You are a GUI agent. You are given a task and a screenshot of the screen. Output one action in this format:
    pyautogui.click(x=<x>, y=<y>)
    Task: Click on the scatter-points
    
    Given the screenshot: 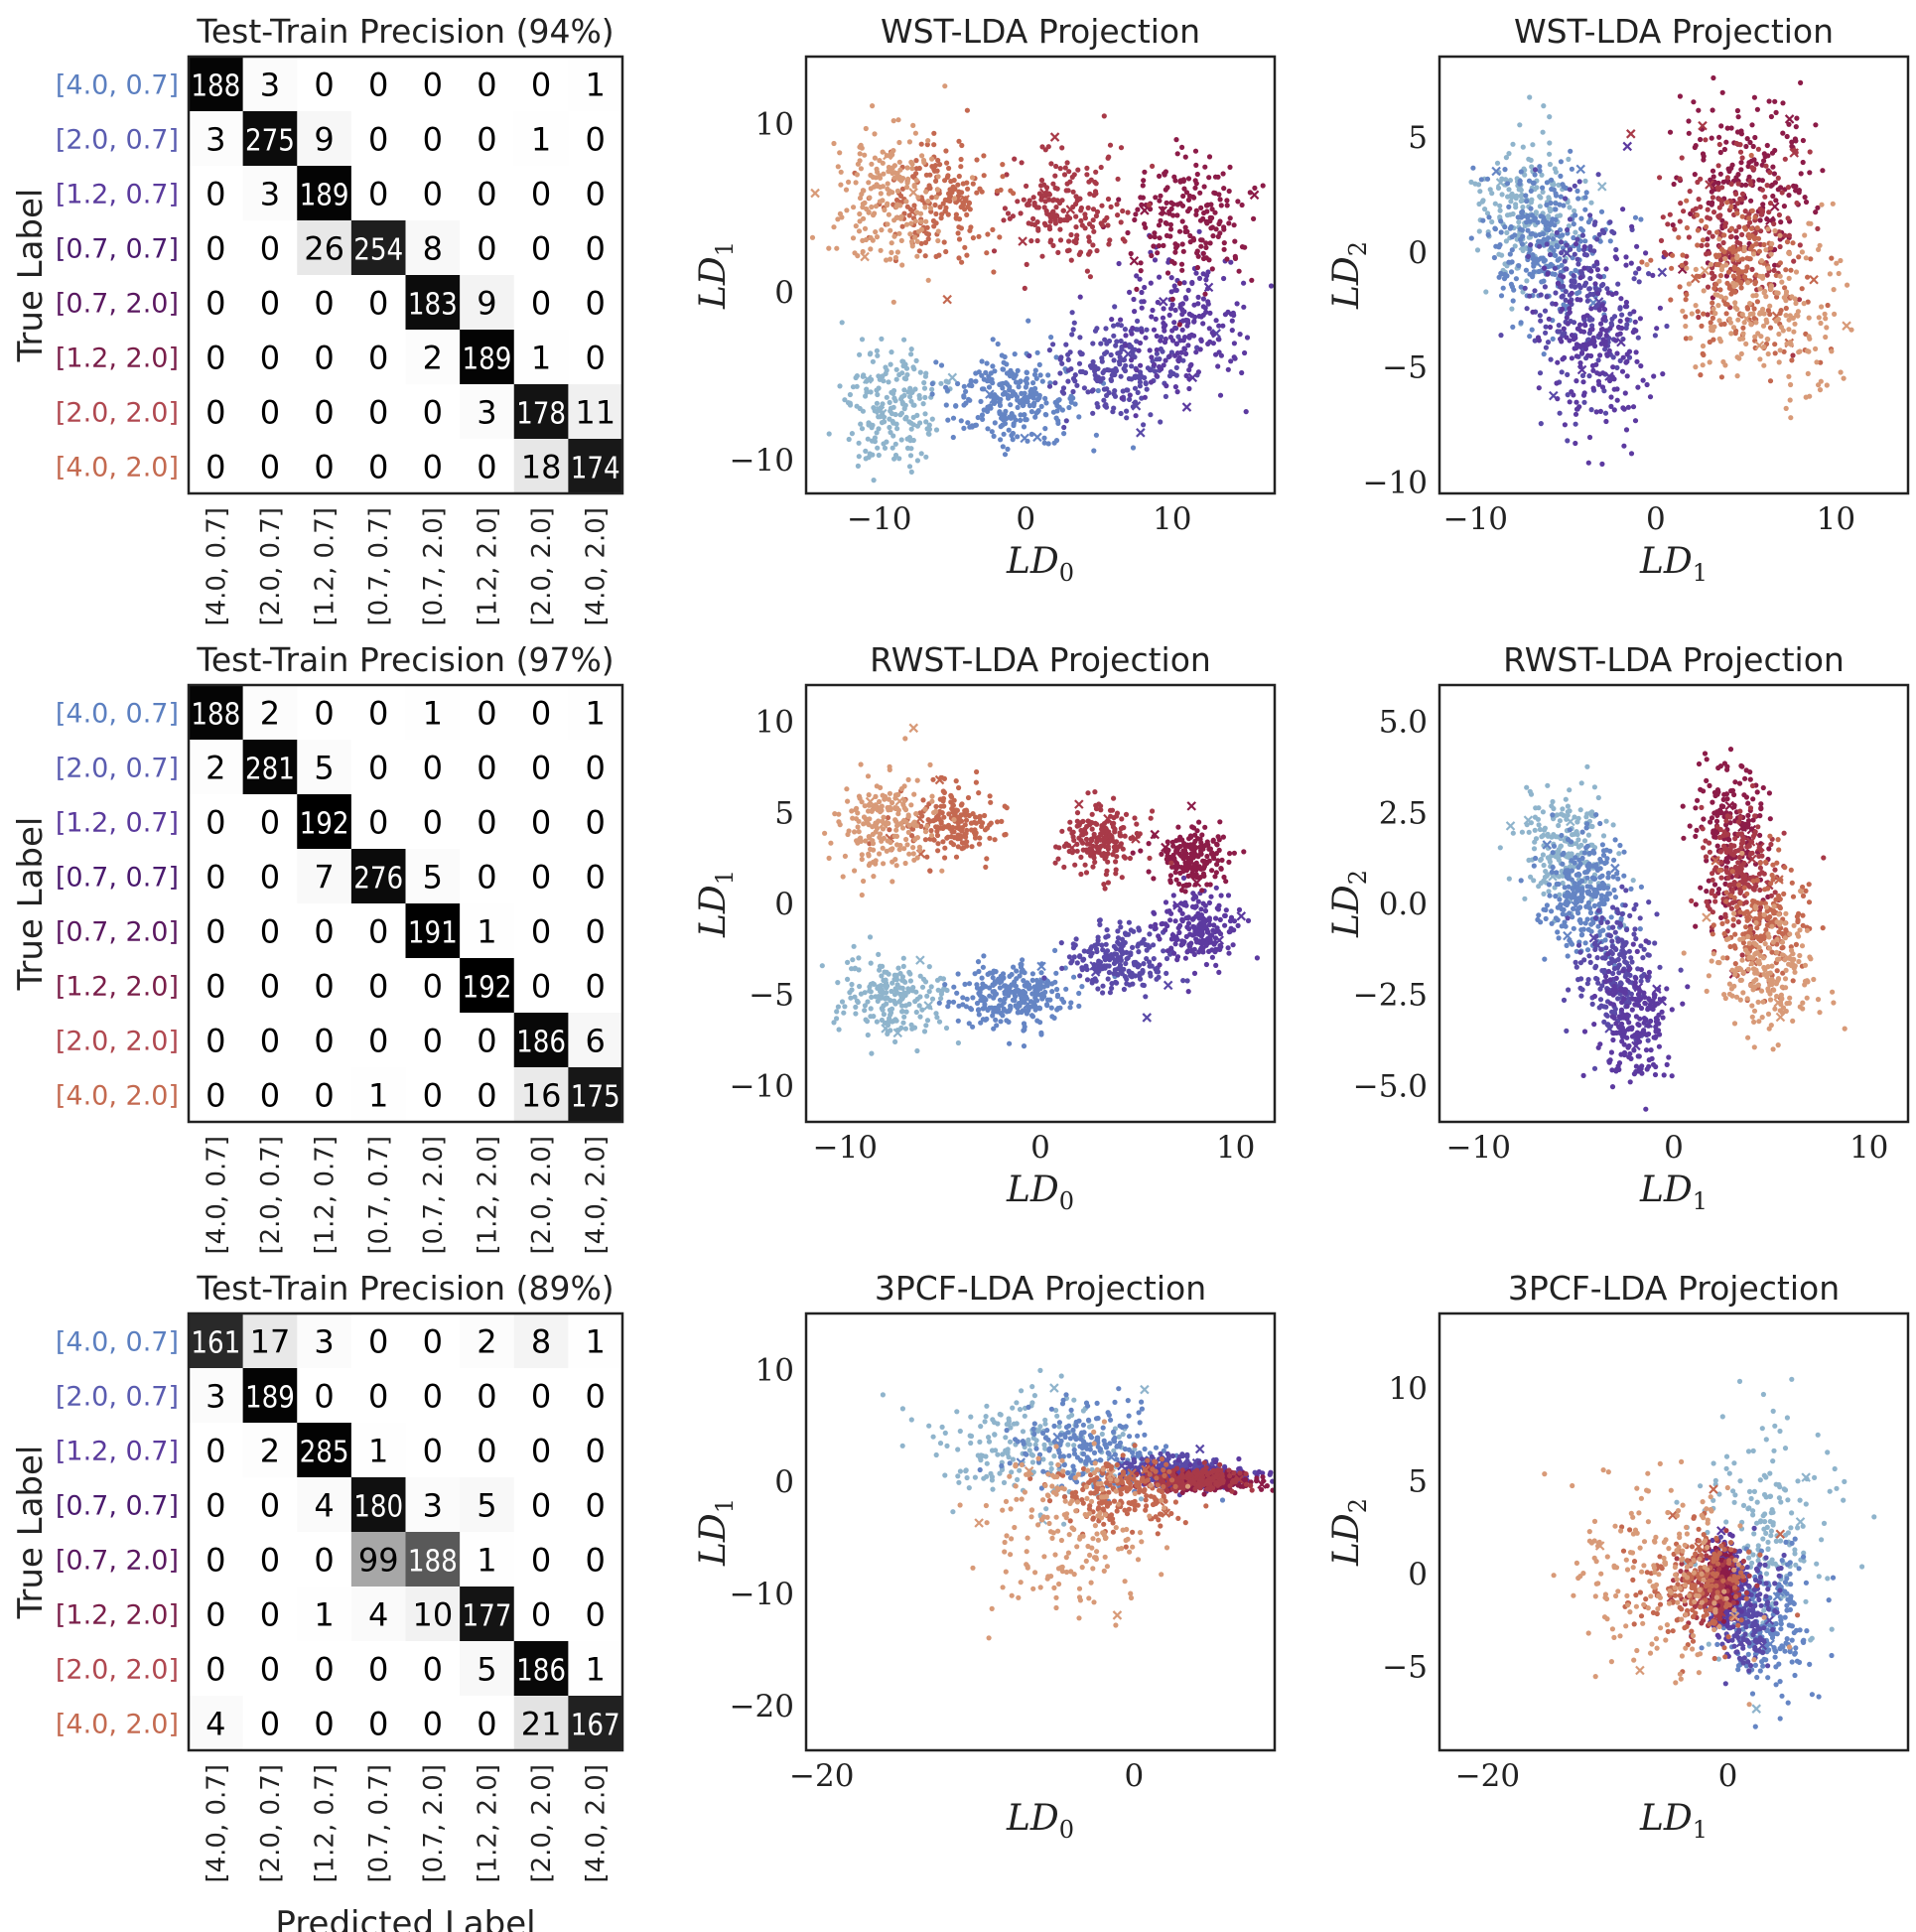 What is the action you would take?
    pyautogui.click(x=1039, y=890)
    